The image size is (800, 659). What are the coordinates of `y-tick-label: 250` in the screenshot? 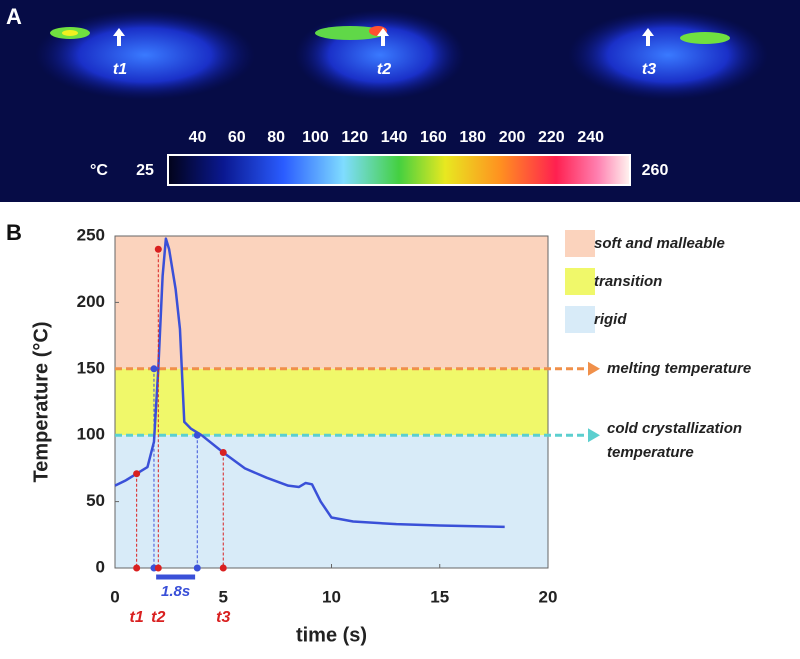 It's located at (91, 234).